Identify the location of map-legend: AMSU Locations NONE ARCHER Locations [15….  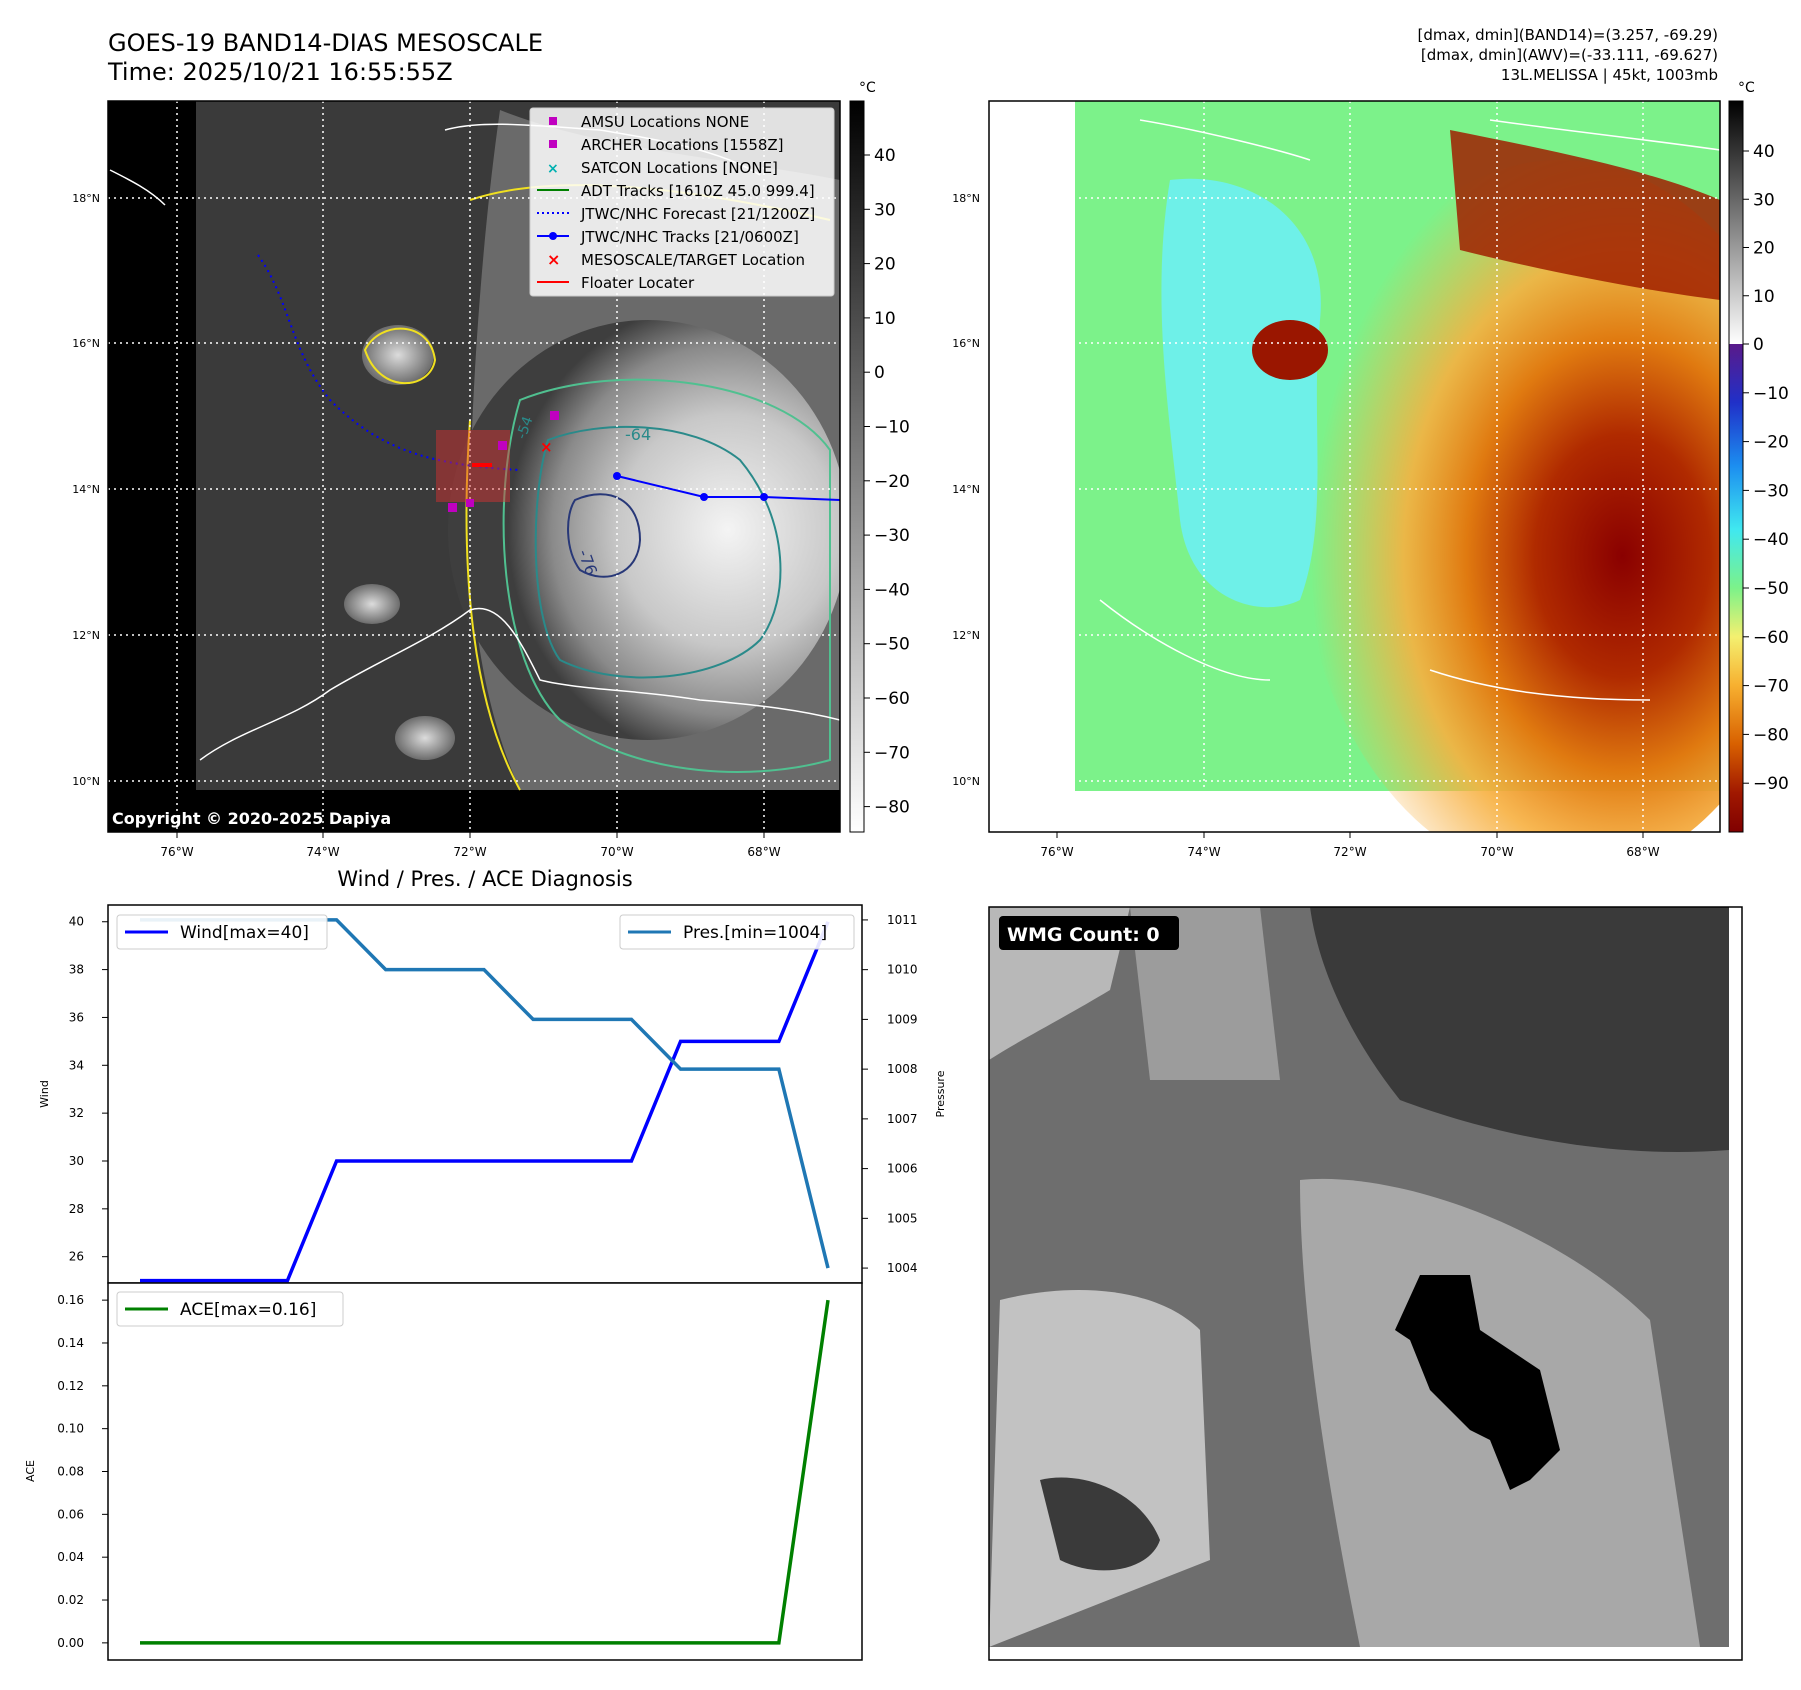
(682, 202).